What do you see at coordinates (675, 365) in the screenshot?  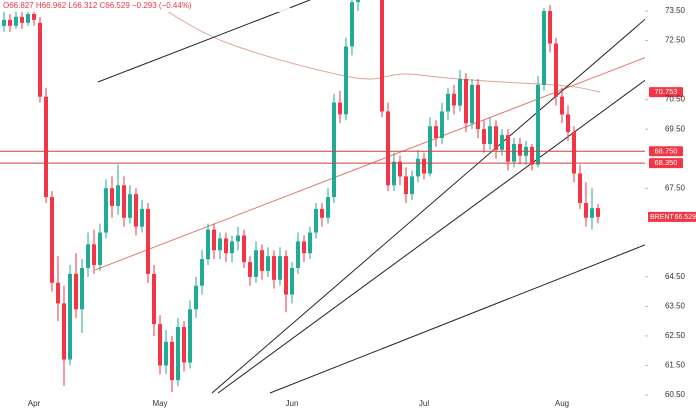 I see `y-tick-label: 61.50` at bounding box center [675, 365].